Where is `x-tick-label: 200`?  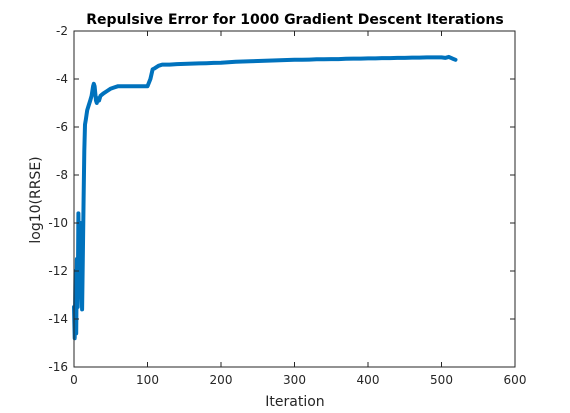 x-tick-label: 200 is located at coordinates (221, 380).